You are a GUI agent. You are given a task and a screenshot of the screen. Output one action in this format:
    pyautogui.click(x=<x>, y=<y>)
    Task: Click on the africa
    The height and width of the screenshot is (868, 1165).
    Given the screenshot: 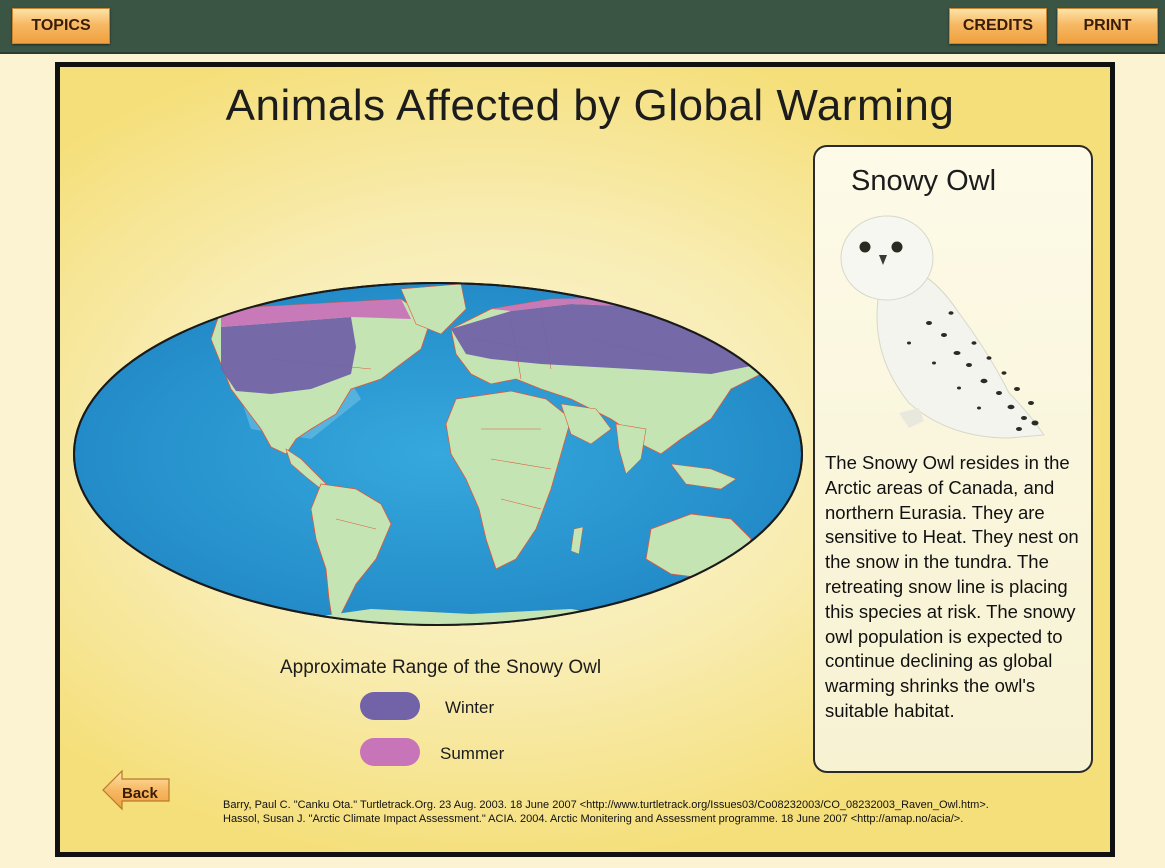 What is the action you would take?
    pyautogui.click(x=508, y=480)
    